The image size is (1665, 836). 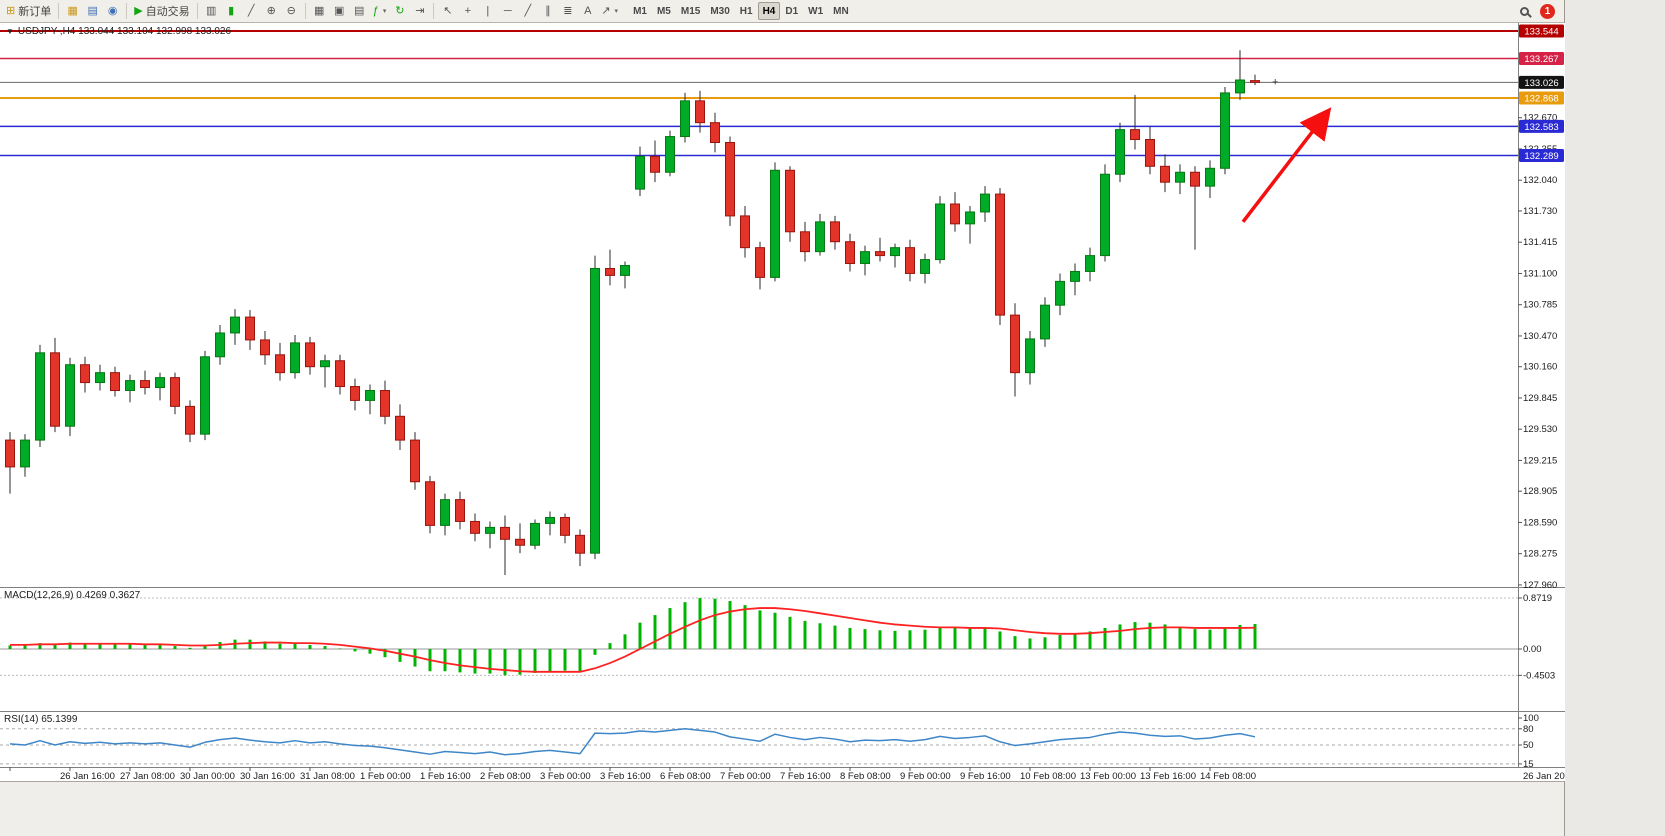 I want to click on bar-chart-icon: ▥, so click(x=211, y=10).